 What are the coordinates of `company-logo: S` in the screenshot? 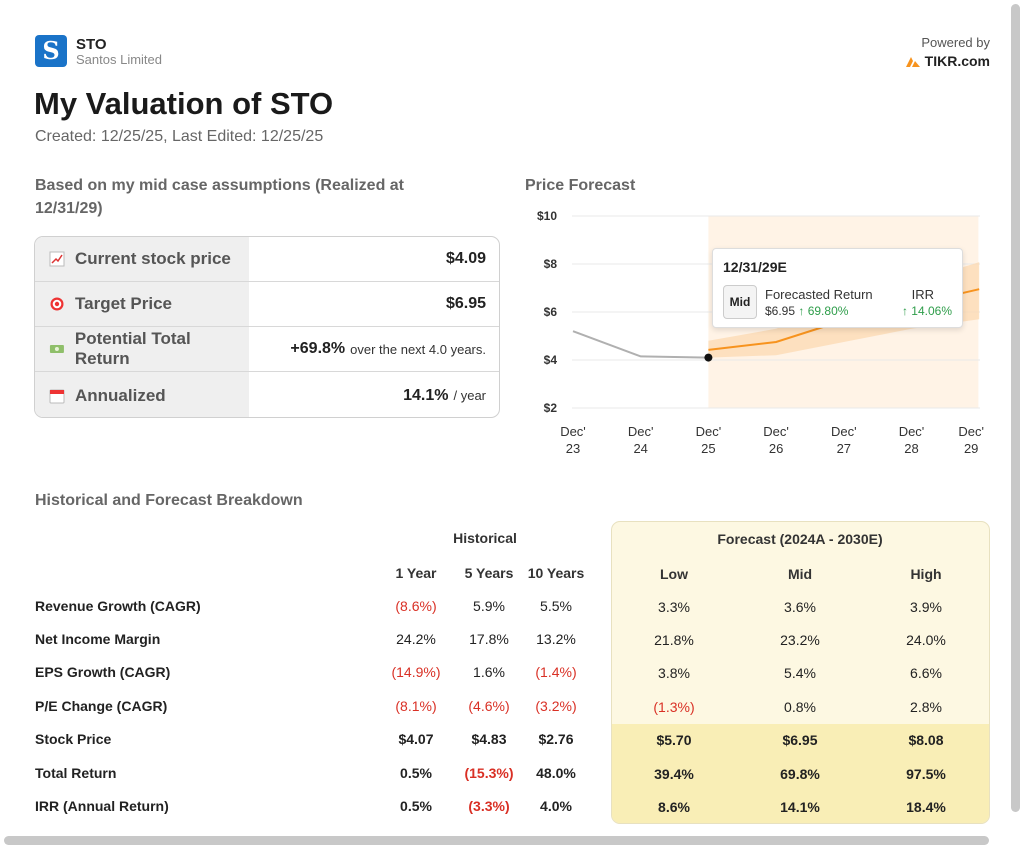 It's located at (51, 51).